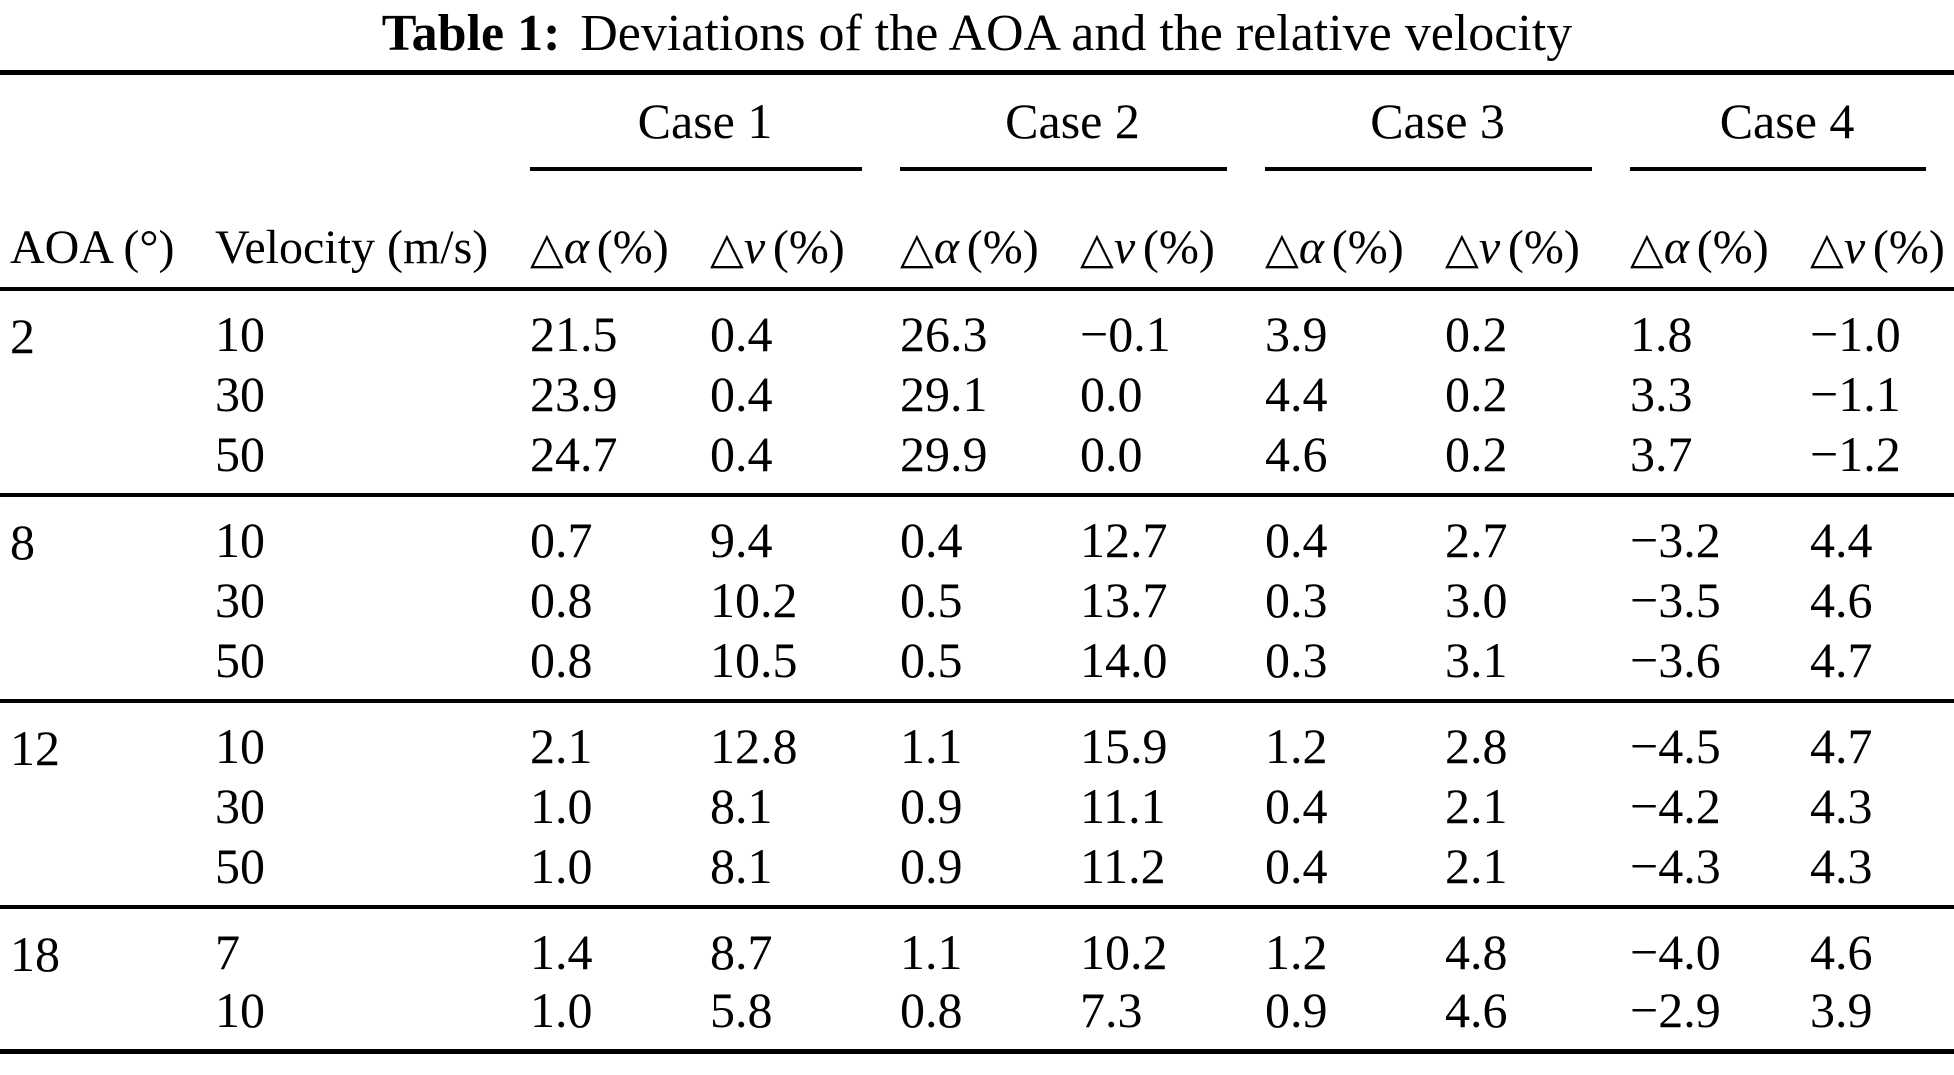 This screenshot has height=1075, width=1954. What do you see at coordinates (977, 1017) in the screenshot?
I see `table-row: 10 1.0 5.8 0.8 7.3 0.9 4.6 −2.9 3.9` at bounding box center [977, 1017].